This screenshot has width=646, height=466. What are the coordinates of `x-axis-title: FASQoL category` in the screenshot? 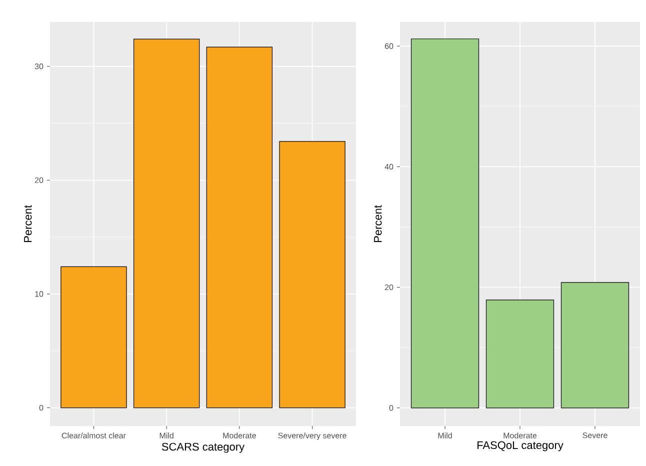 It's located at (520, 446).